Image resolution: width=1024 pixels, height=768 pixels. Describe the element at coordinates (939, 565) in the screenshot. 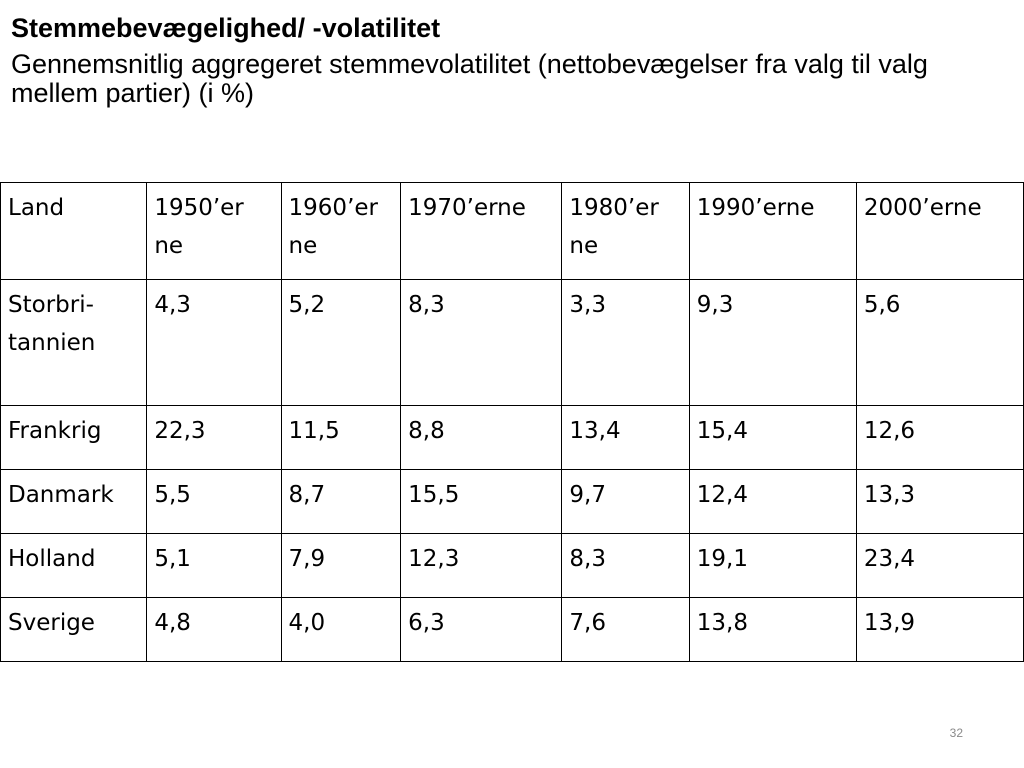

I see `value-cell: 23,4` at that location.